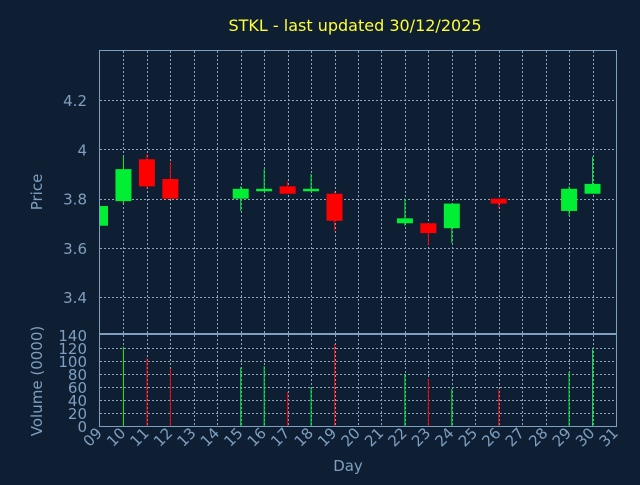 This screenshot has width=640, height=485. What do you see at coordinates (358, 385) in the screenshot?
I see `volume-bars` at bounding box center [358, 385].